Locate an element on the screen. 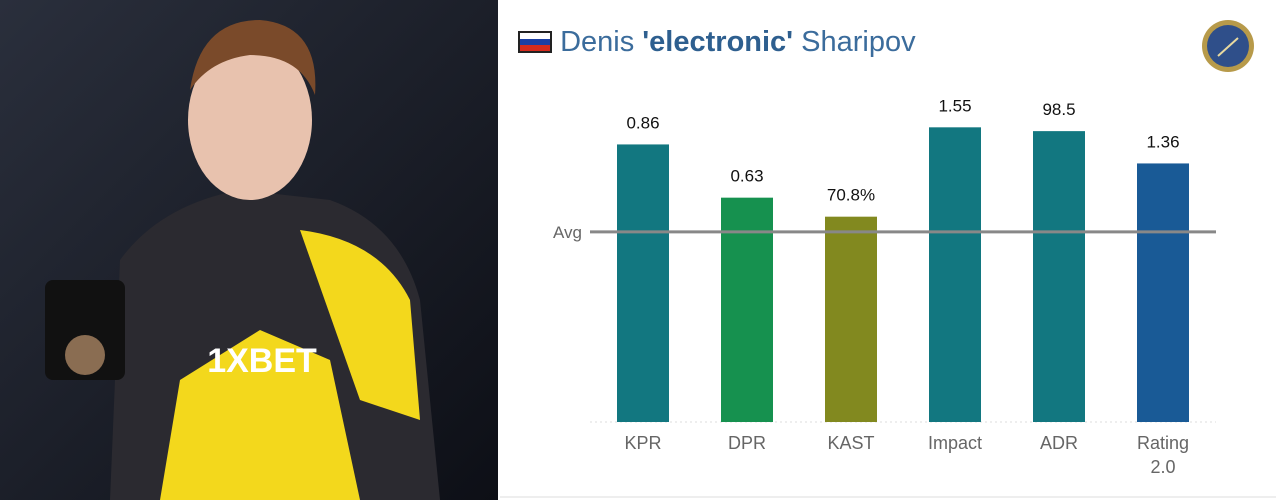 This screenshot has width=1276, height=500. nickname: 'electronic' is located at coordinates (718, 42).